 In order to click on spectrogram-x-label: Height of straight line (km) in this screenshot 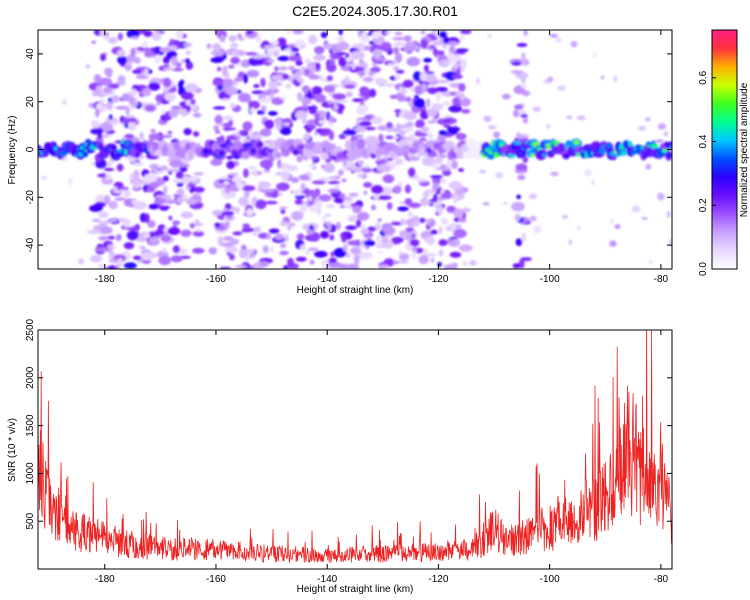, I will do `click(355, 290)`.